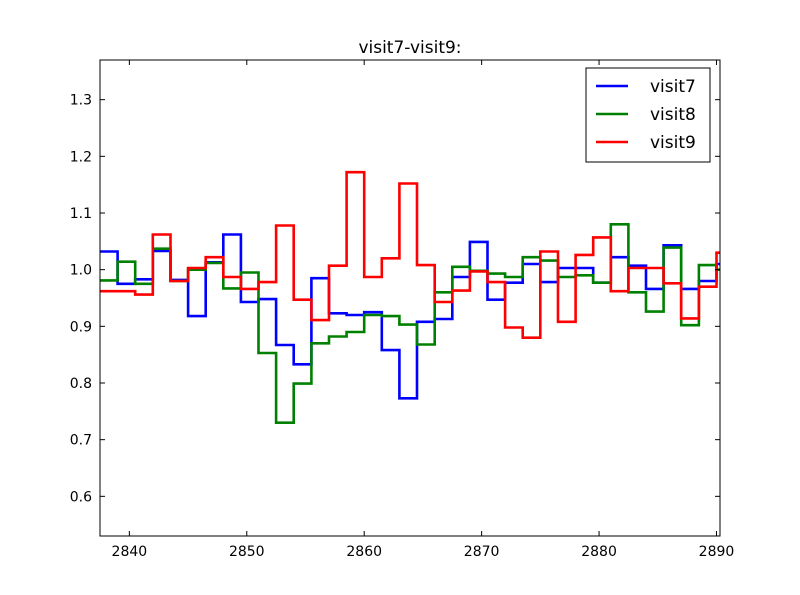 This screenshot has width=800, height=595. Describe the element at coordinates (717, 552) in the screenshot. I see `x-tick-label: 2890` at that location.